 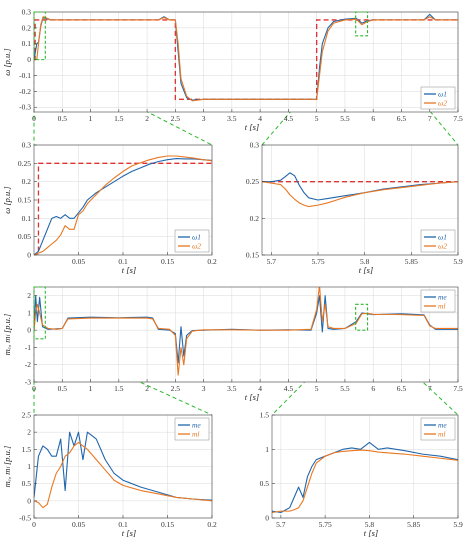 What do you see at coordinates (147, 388) in the screenshot?
I see `x-tick-label: 2` at bounding box center [147, 388].